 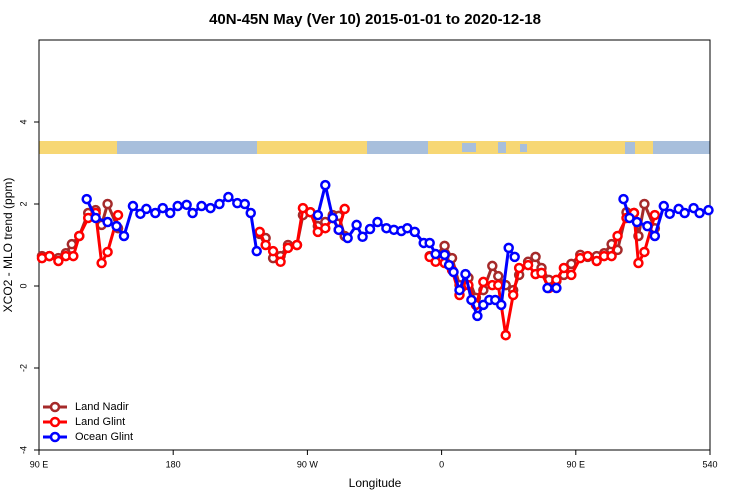 I want to click on legend-marker, so click(x=55, y=407).